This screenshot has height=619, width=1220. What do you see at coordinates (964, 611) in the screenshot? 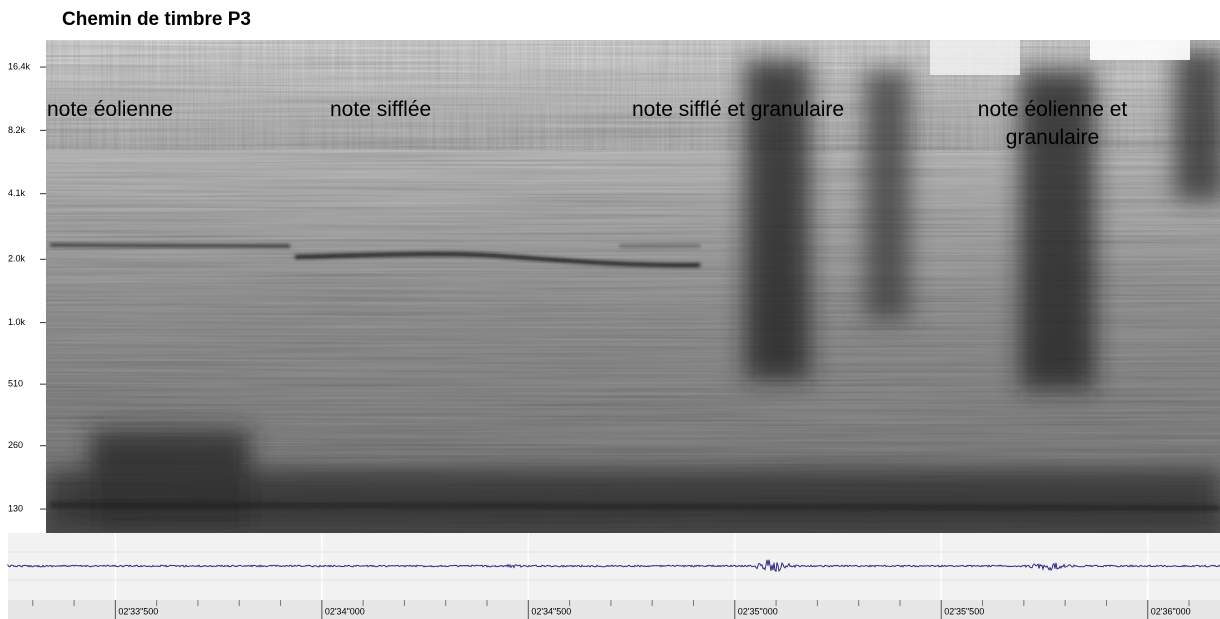
I see `x-tick-label: 02'35"500` at bounding box center [964, 611].